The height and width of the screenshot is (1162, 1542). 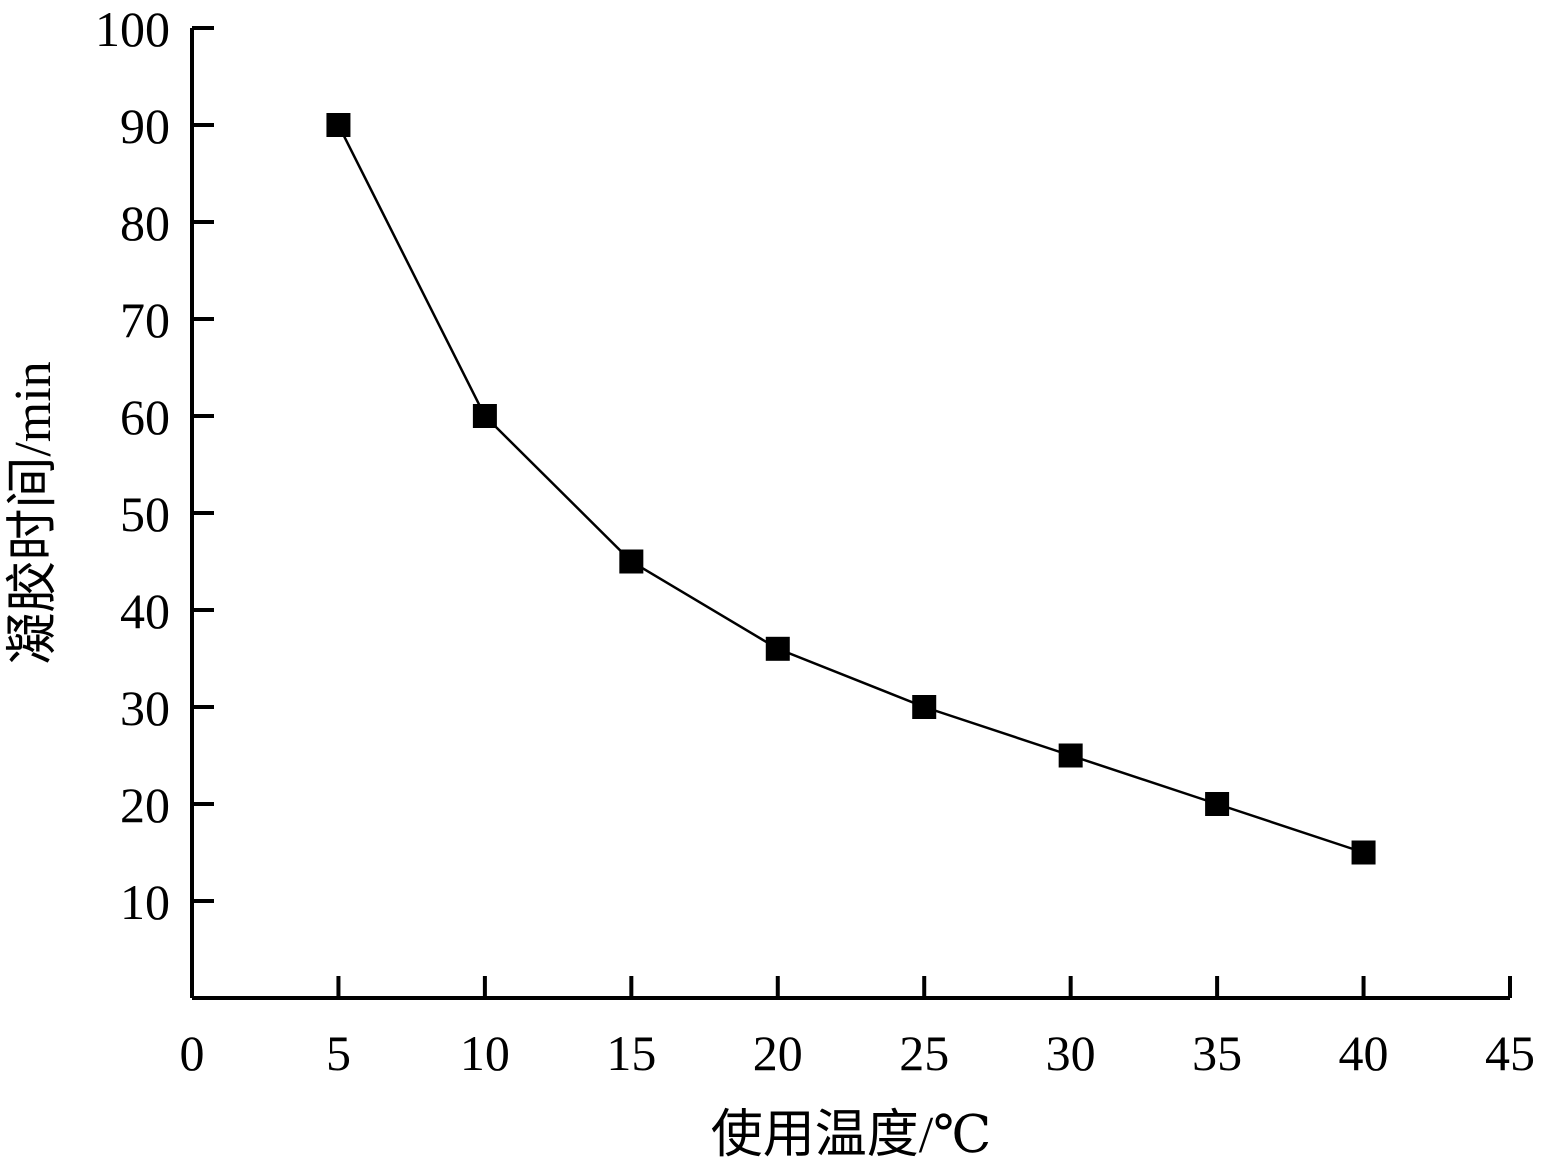 I want to click on y-tick-label: 90, so click(x=145, y=126).